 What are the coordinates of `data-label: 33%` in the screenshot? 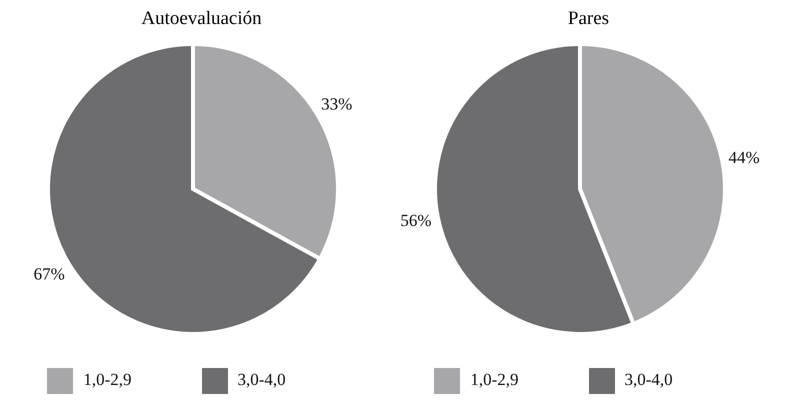 It's located at (336, 104).